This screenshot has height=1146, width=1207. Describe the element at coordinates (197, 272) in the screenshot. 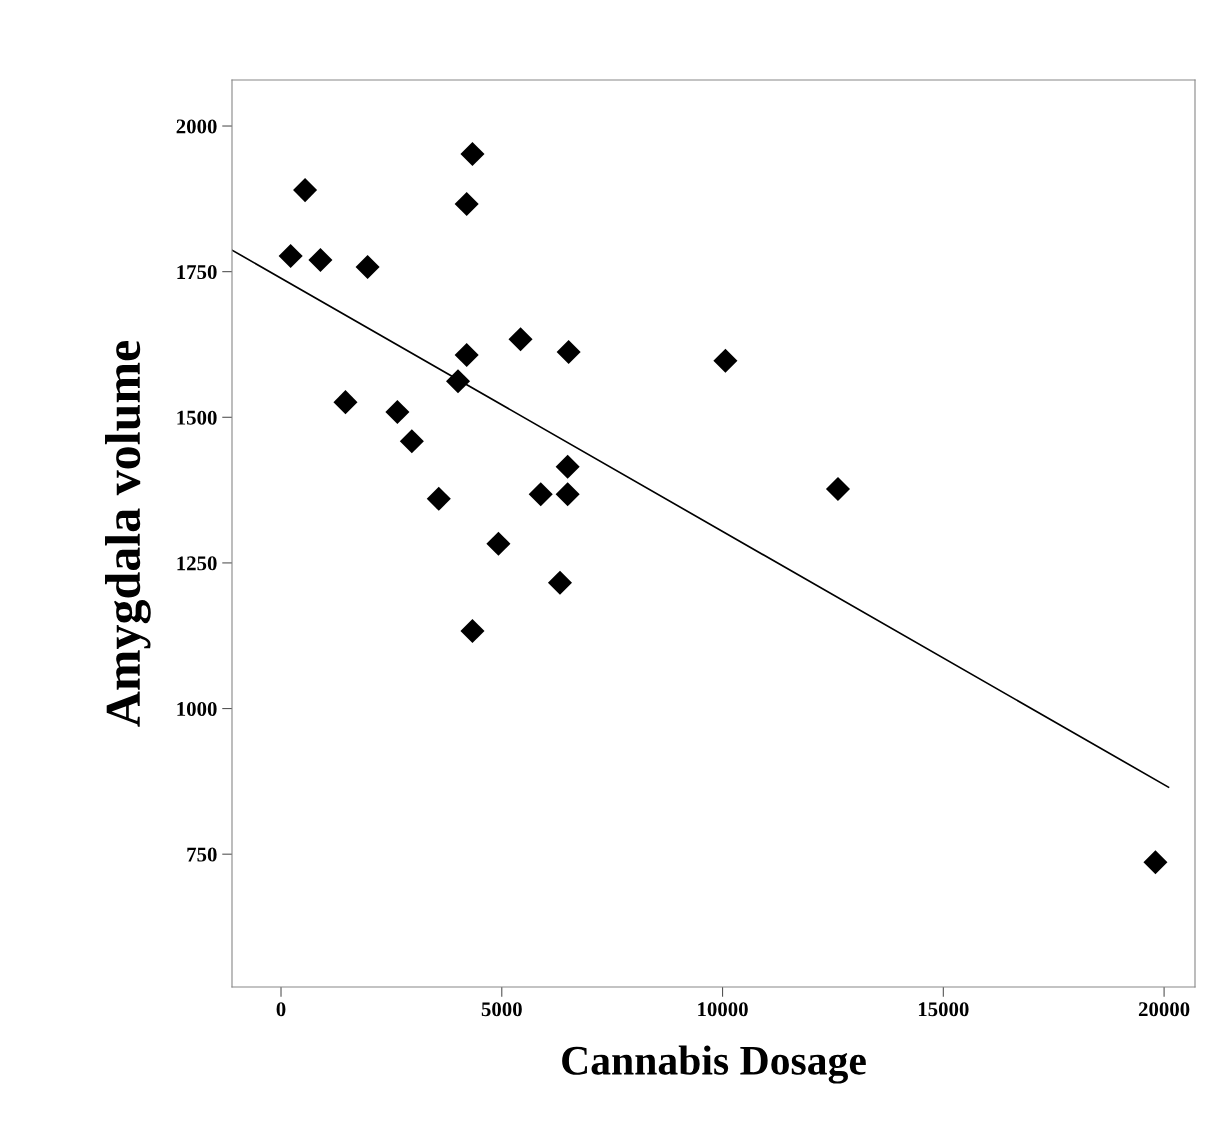

I see `y-tick-label: 1750` at that location.